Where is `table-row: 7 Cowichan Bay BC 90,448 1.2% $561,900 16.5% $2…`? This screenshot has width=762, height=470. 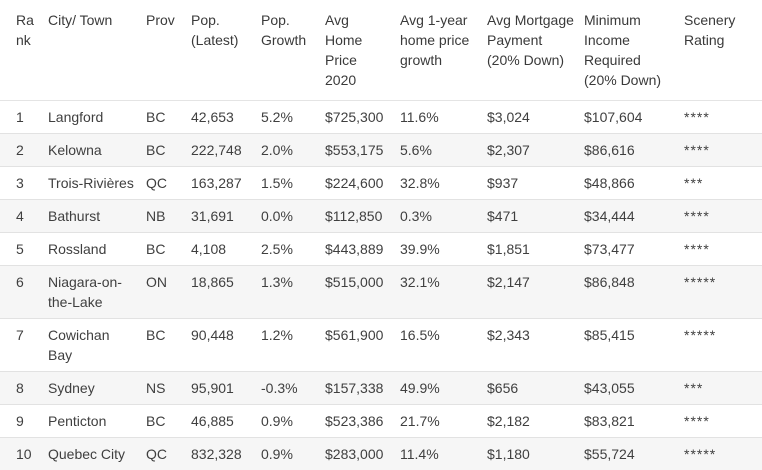 table-row: 7 Cowichan Bay BC 90,448 1.2% $561,900 16.5% $2… is located at coordinates (381, 345).